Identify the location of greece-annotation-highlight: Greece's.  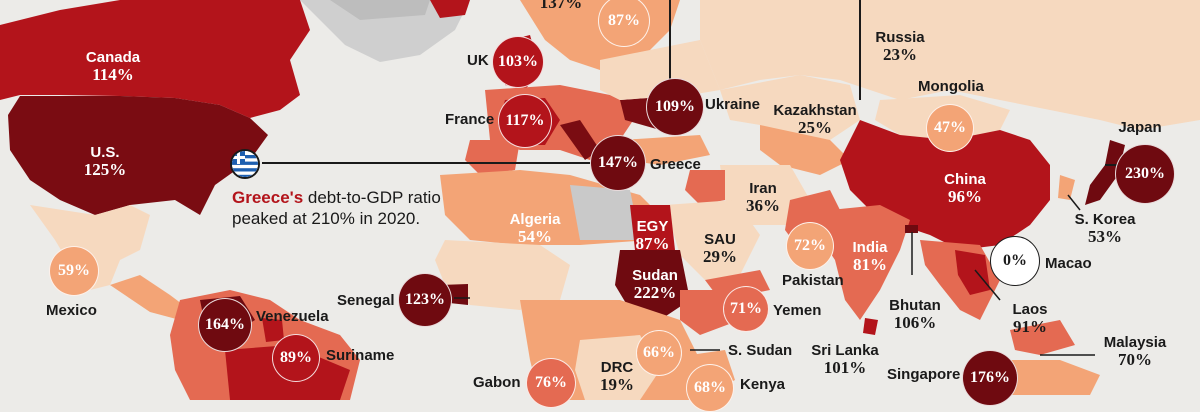
(268, 197).